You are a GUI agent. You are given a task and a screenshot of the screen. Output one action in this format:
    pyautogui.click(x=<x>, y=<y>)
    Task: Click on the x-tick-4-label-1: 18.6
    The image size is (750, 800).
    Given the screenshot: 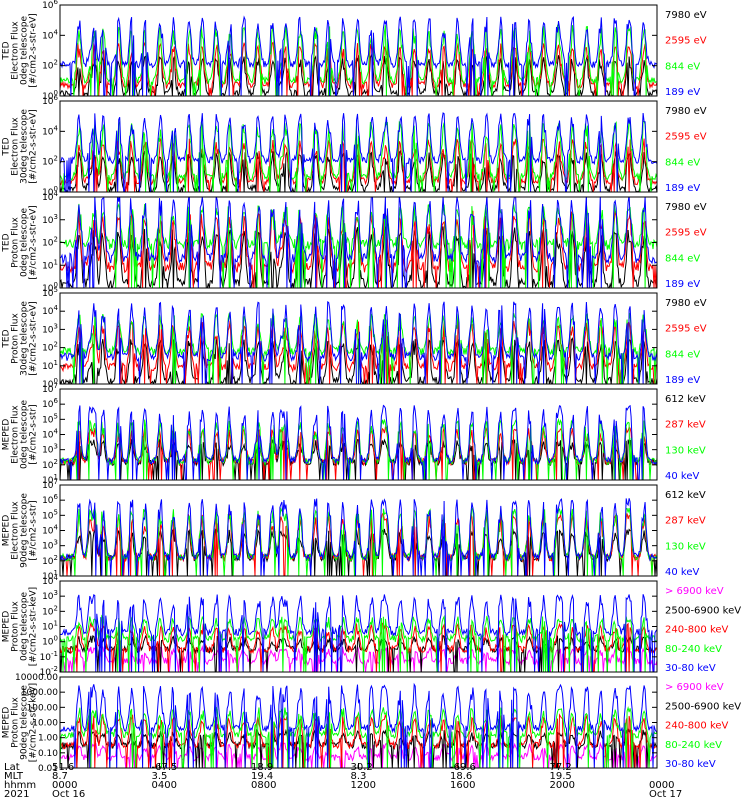 What is the action you would take?
    pyautogui.click(x=461, y=776)
    